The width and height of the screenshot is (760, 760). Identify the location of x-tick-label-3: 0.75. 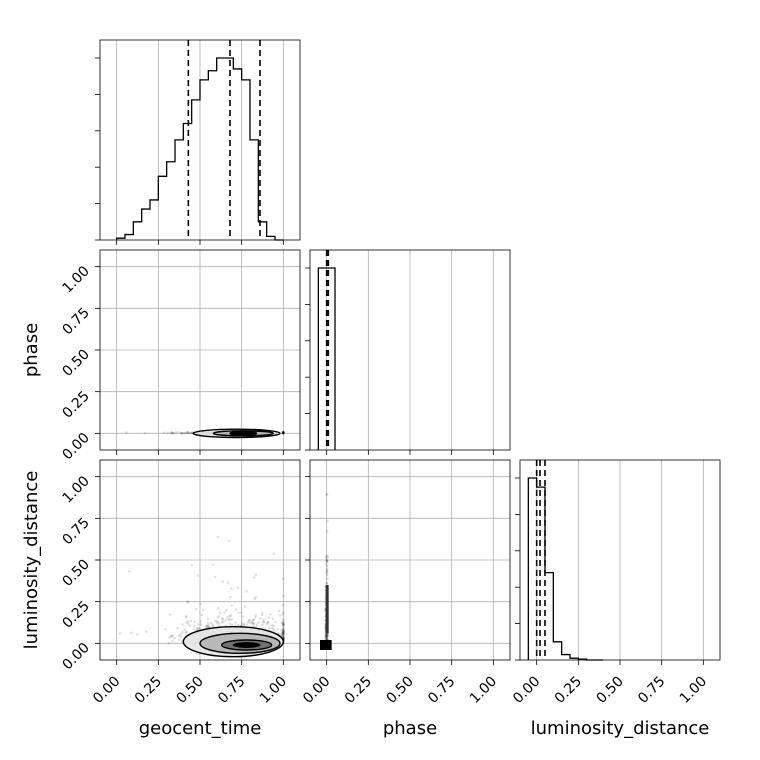
(231, 690).